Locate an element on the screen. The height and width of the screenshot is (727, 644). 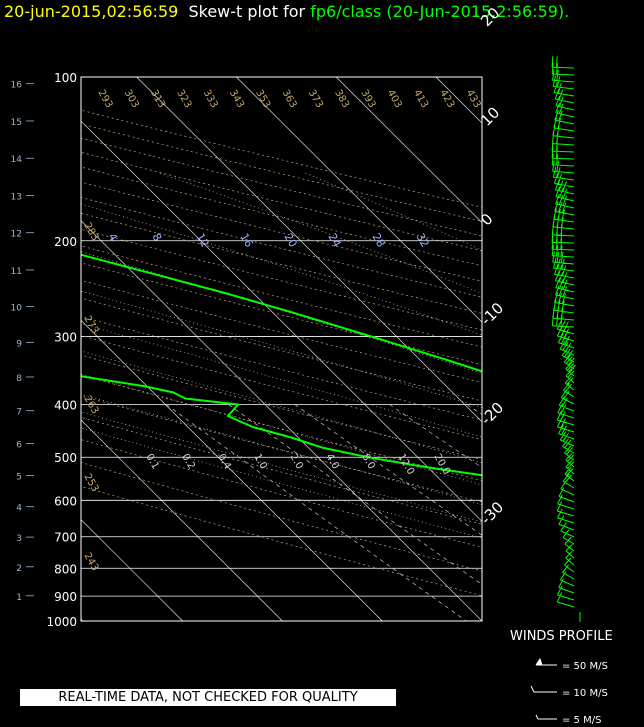
dry-adiabat-label: 363 is located at coordinates (289, 99).